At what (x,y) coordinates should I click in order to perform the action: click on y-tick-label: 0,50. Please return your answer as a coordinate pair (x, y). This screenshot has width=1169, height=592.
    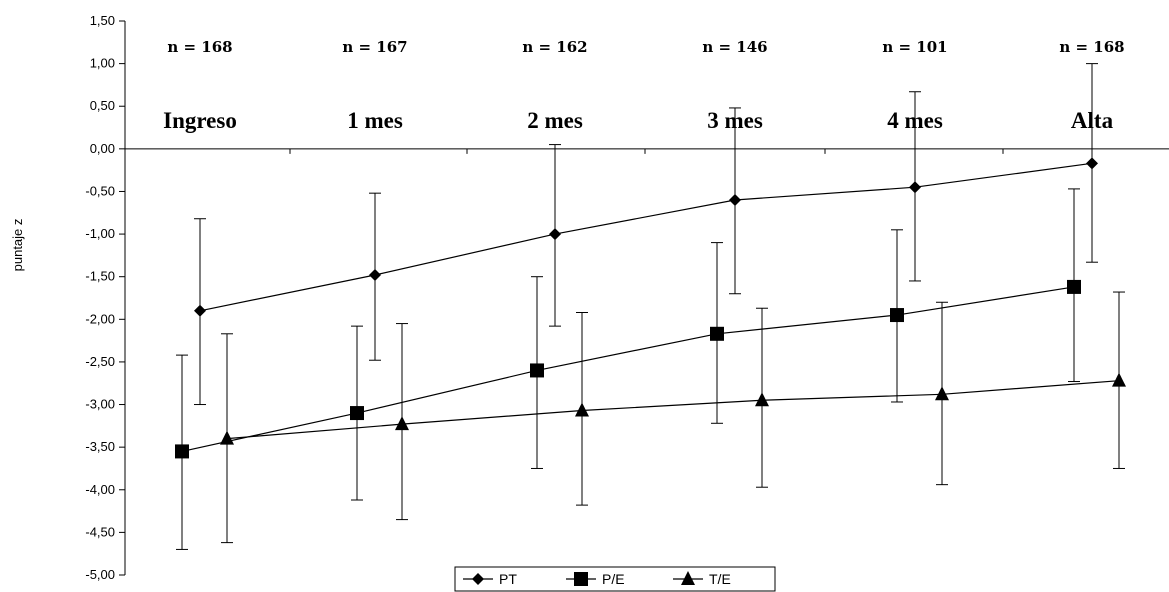
    Looking at the image, I should click on (102, 105).